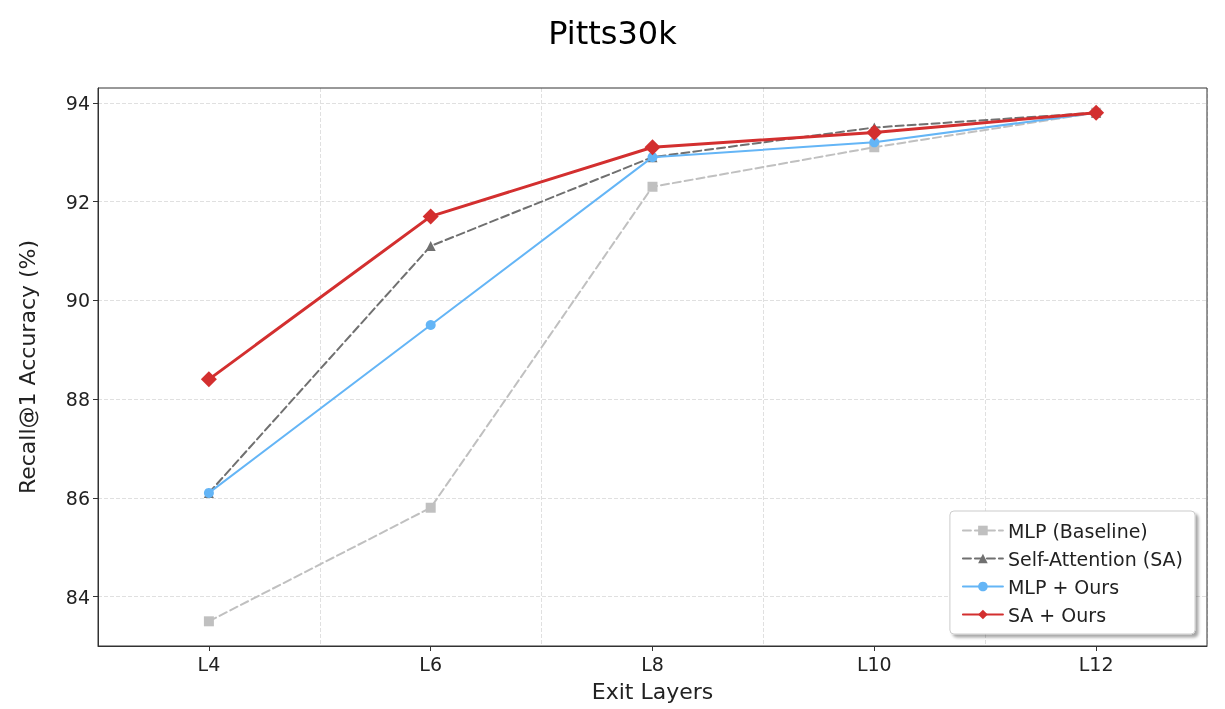 The height and width of the screenshot is (709, 1225). I want to click on y-tick-label: 94, so click(77, 102).